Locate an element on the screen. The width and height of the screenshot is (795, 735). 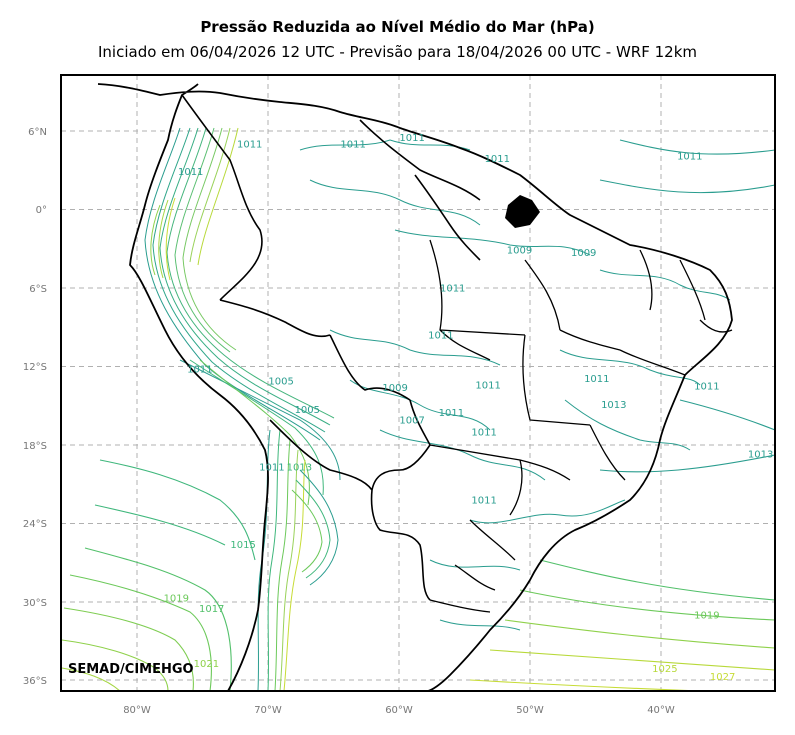
contour-label: 1015 is located at coordinates (242, 545).